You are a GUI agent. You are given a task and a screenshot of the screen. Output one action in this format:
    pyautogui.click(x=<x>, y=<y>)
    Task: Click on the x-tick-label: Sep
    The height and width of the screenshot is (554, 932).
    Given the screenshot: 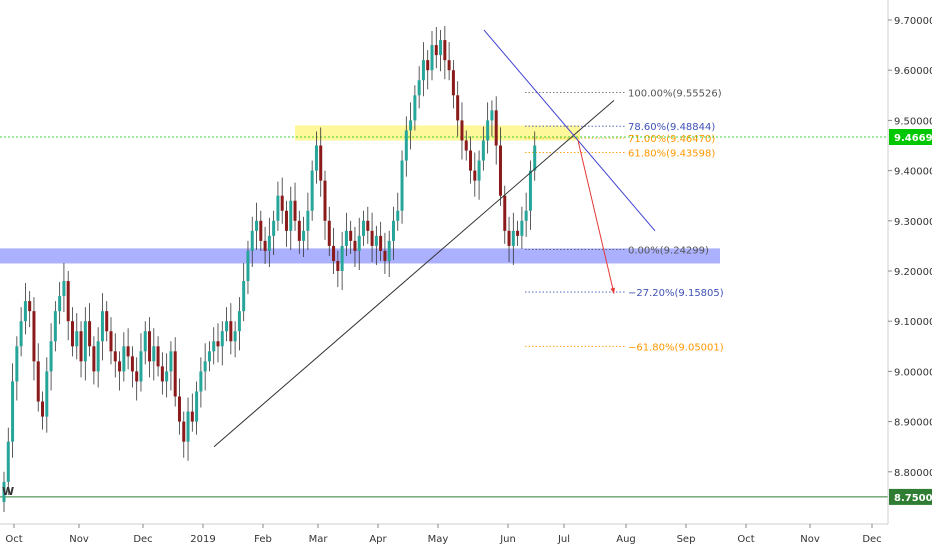 What is the action you would take?
    pyautogui.click(x=686, y=539)
    